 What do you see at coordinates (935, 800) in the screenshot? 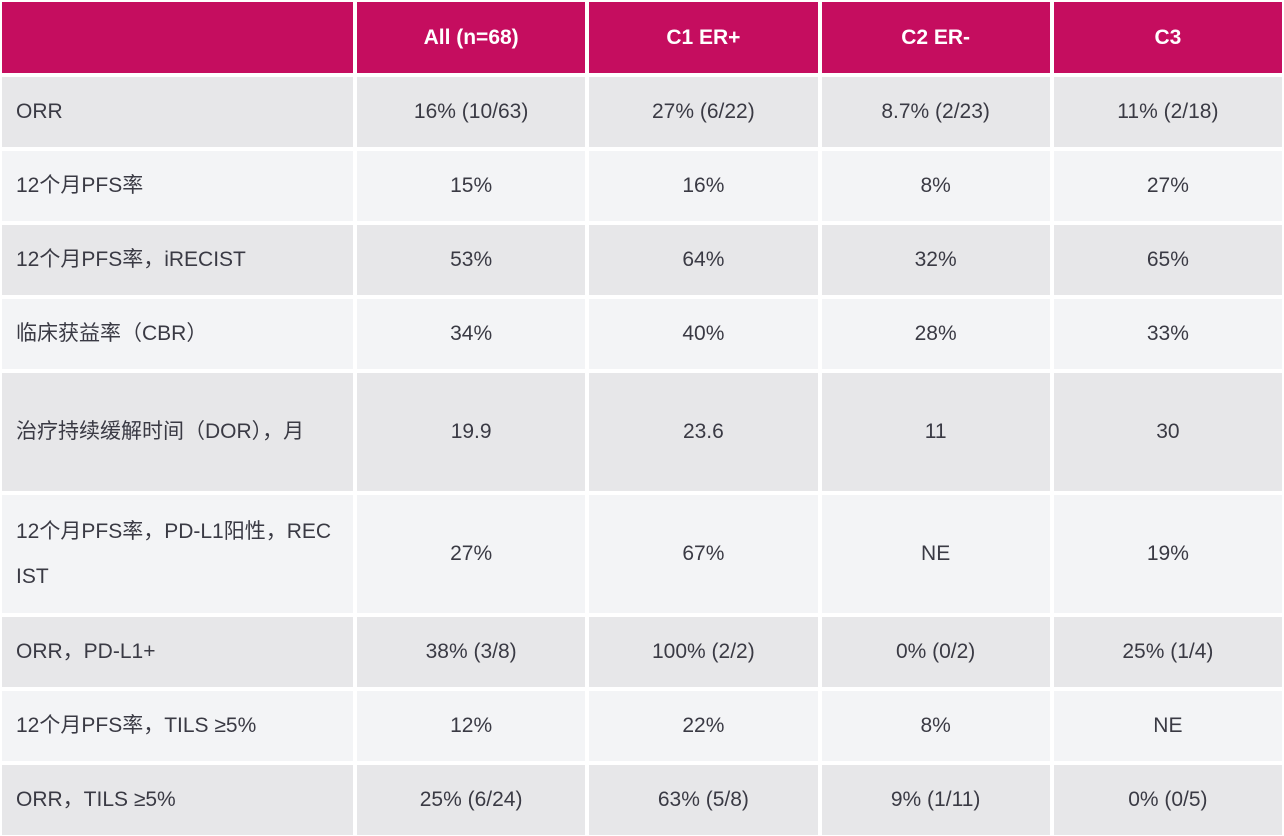
I see `value-cell: 9% (1/11)` at bounding box center [935, 800].